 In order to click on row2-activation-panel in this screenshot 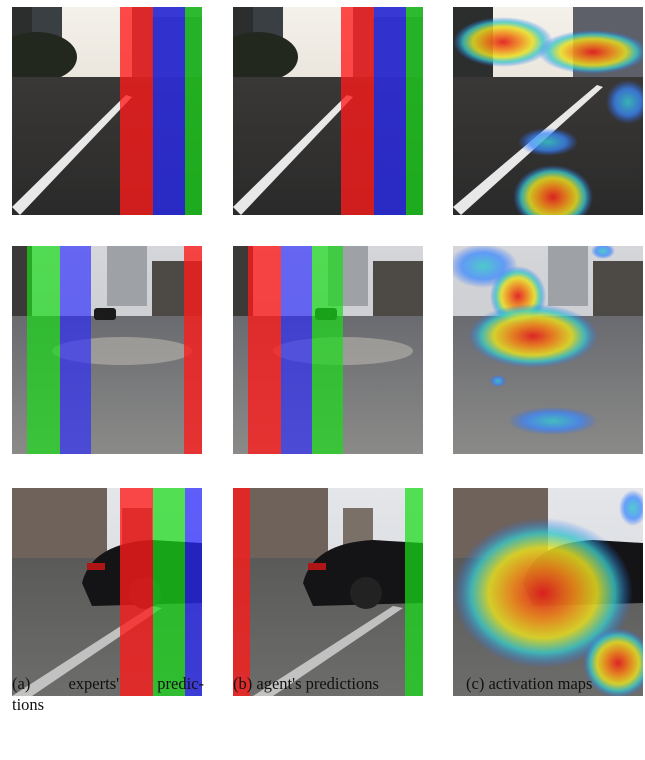, I will do `click(548, 350)`.